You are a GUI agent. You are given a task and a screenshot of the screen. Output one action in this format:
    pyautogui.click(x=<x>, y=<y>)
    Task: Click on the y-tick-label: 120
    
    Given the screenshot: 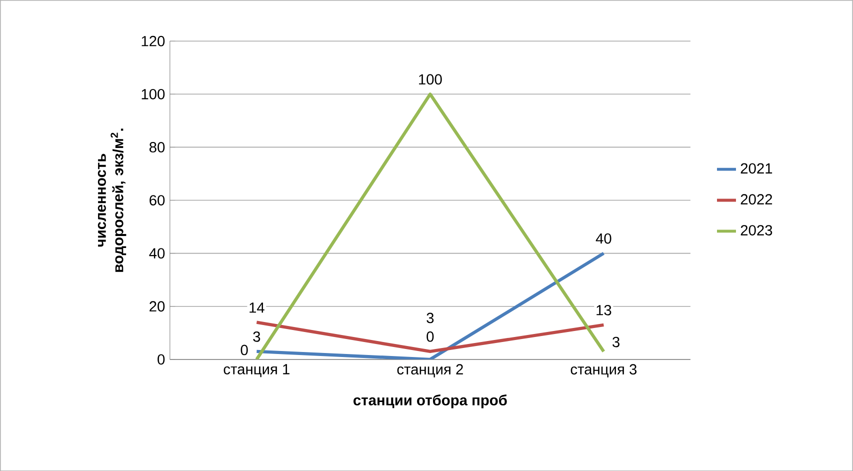 What is the action you would take?
    pyautogui.click(x=153, y=41)
    